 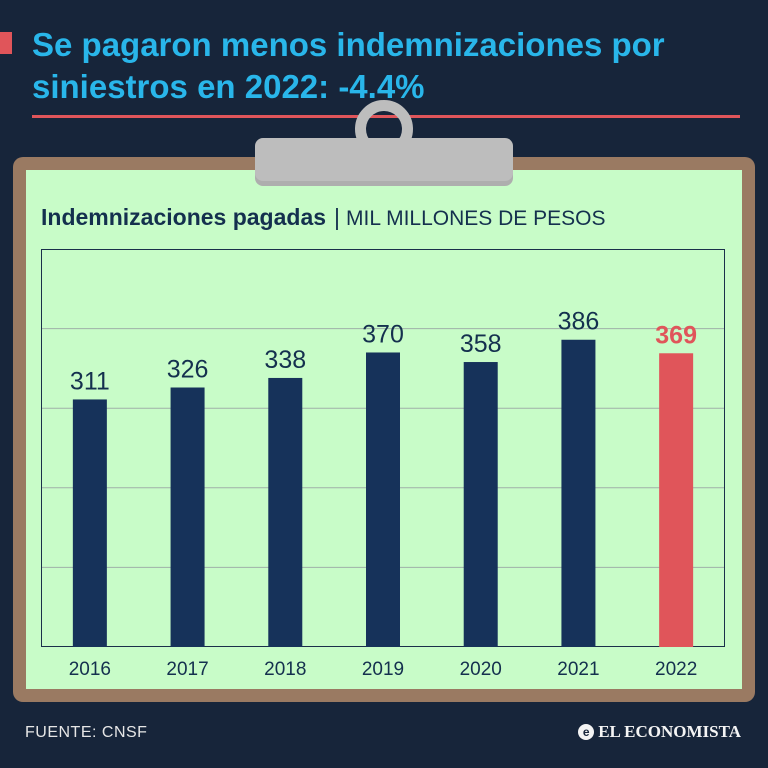 What do you see at coordinates (187, 517) in the screenshot?
I see `bar-2017` at bounding box center [187, 517].